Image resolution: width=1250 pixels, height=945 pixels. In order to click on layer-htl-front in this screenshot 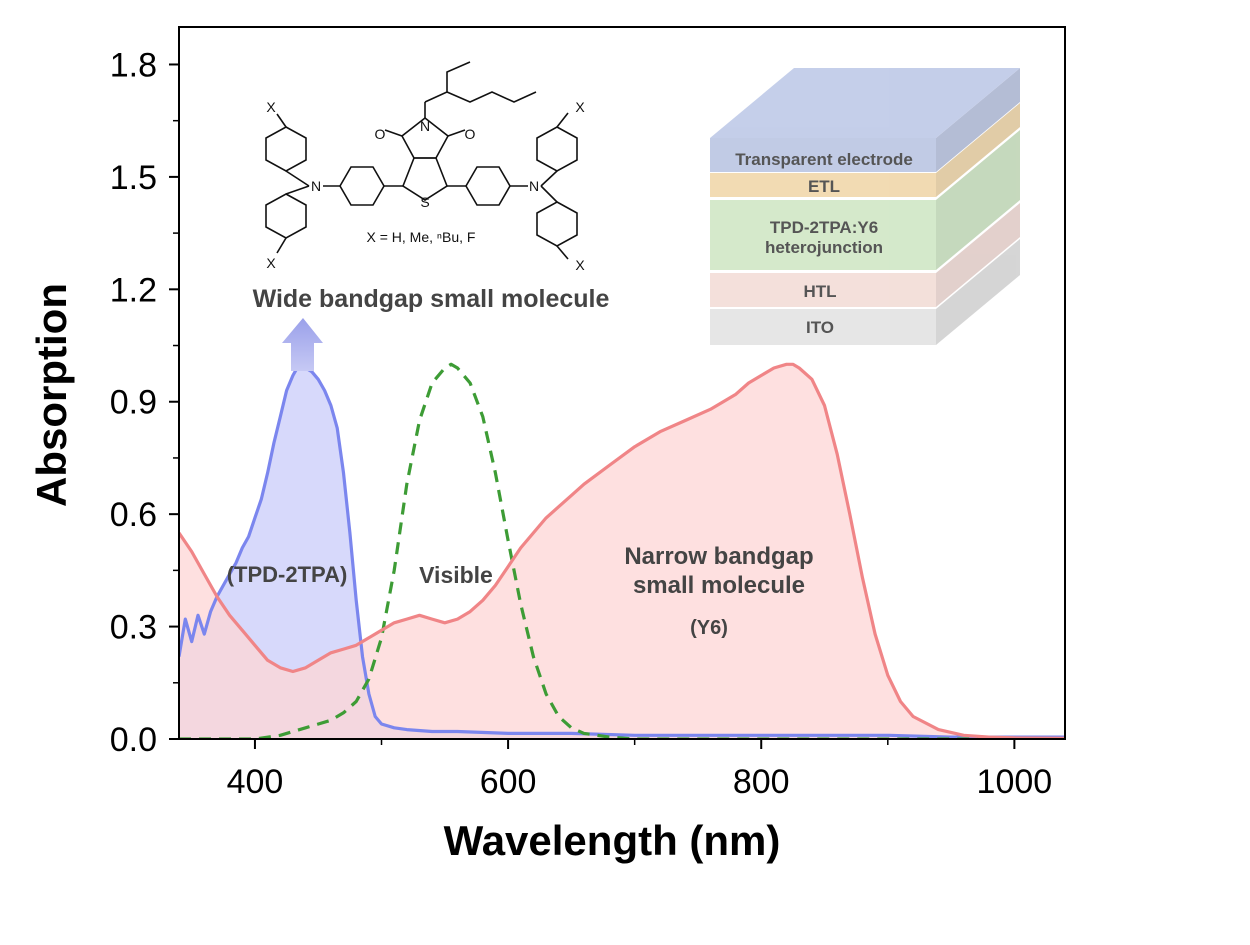, I will do `click(823, 290)`.